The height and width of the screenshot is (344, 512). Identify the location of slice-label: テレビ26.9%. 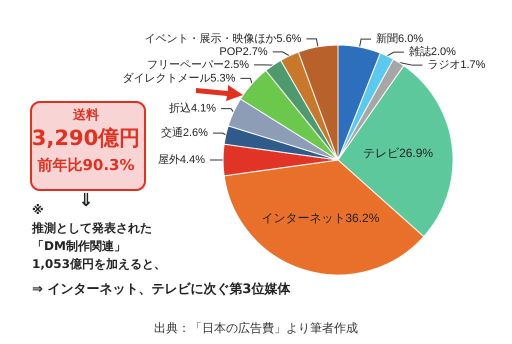
(398, 153).